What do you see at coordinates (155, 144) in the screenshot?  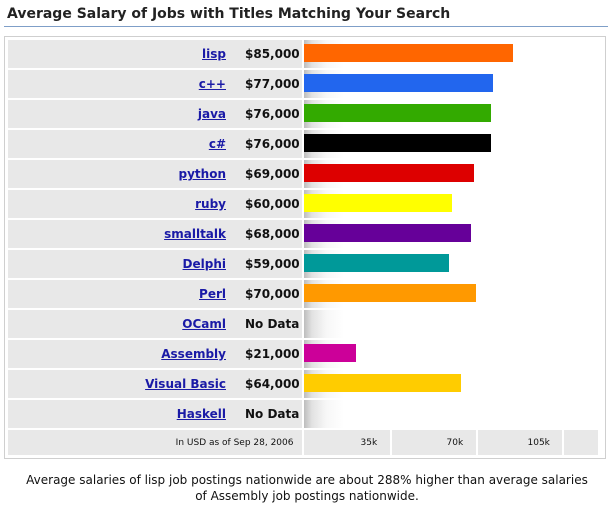 I see `row-label-cell: c# $76,000` at bounding box center [155, 144].